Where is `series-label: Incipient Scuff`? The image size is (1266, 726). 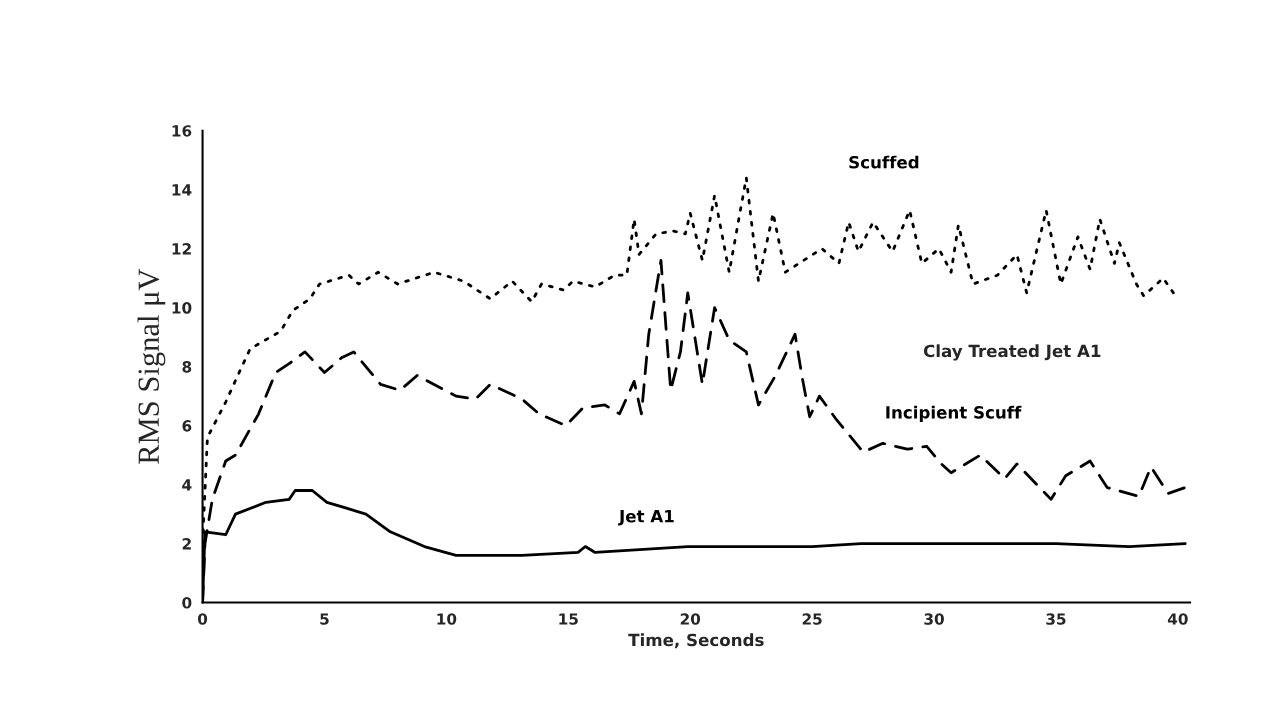 series-label: Incipient Scuff is located at coordinates (954, 413).